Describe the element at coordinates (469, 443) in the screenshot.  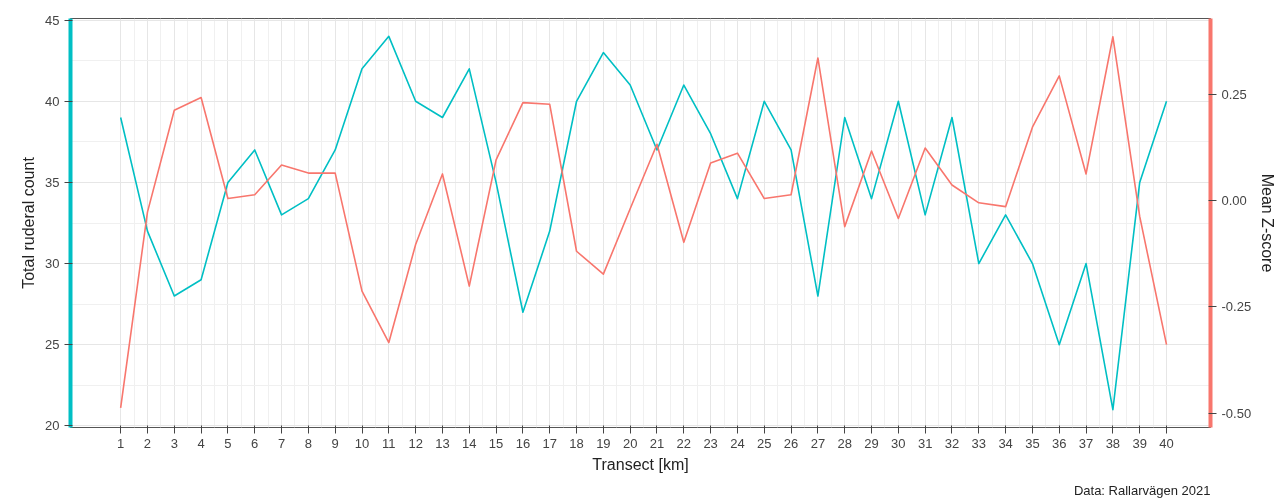
I see `x-tick-label: 14` at that location.